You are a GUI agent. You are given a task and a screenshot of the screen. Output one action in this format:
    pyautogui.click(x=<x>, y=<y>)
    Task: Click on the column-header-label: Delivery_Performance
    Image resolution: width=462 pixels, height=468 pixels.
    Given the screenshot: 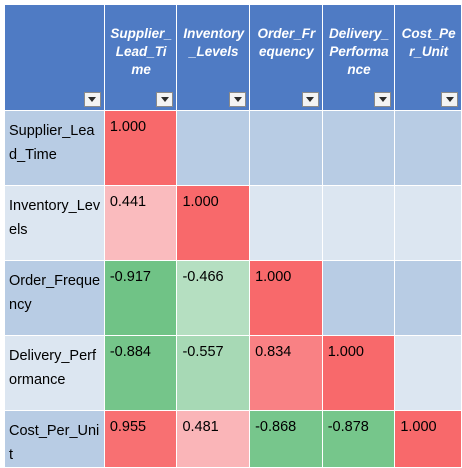 What is the action you would take?
    pyautogui.click(x=359, y=51)
    